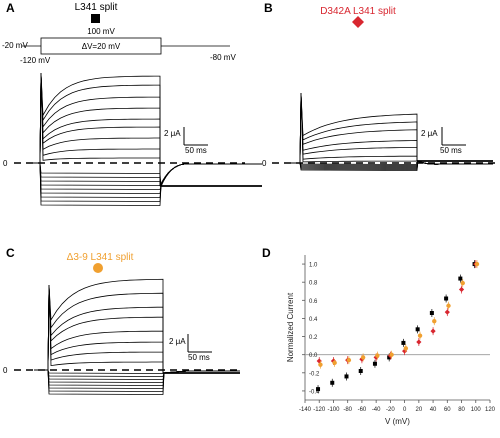 The height and width of the screenshot is (438, 500). What do you see at coordinates (313, 320) in the screenshot?
I see `y-tick-label: 0.4` at bounding box center [313, 320].